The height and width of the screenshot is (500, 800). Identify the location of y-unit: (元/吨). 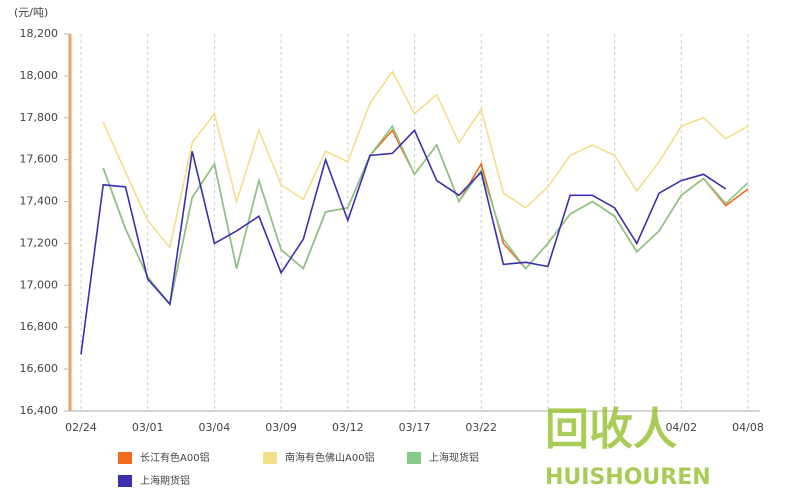
(31, 12).